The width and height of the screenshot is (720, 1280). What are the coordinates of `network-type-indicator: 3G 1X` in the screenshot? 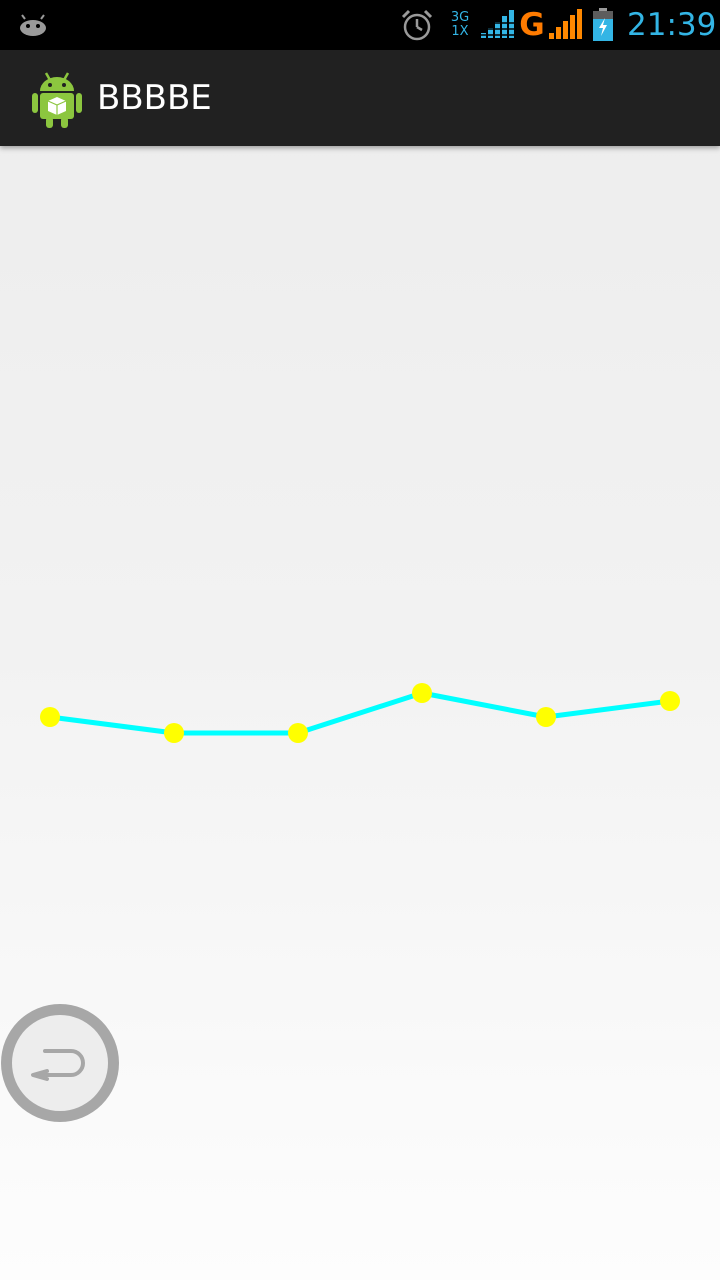 It's located at (460, 25).